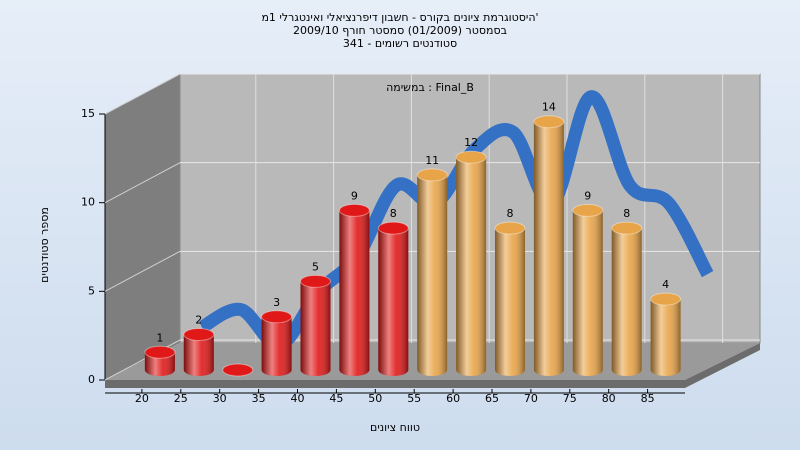  I want to click on x-tick-label: 40, so click(298, 398).